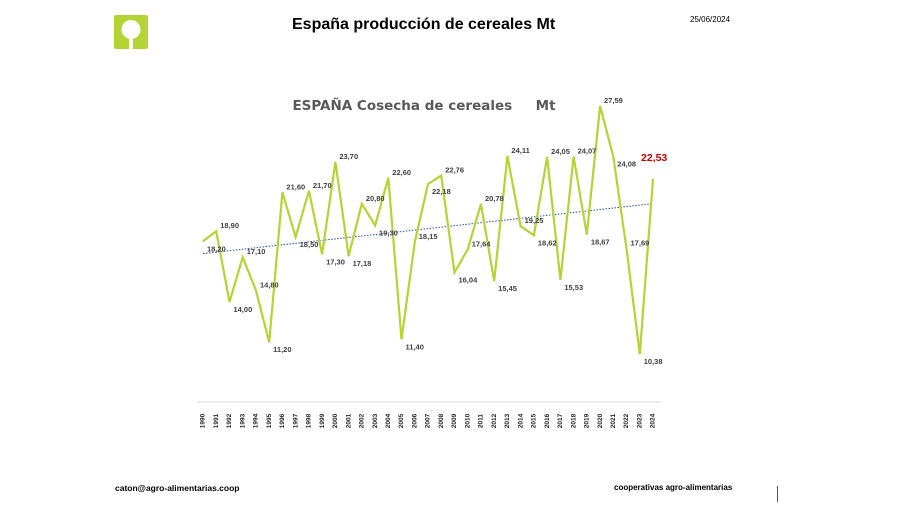 The image size is (909, 518). What do you see at coordinates (547, 420) in the screenshot?
I see `x-tick-label: 2016` at bounding box center [547, 420].